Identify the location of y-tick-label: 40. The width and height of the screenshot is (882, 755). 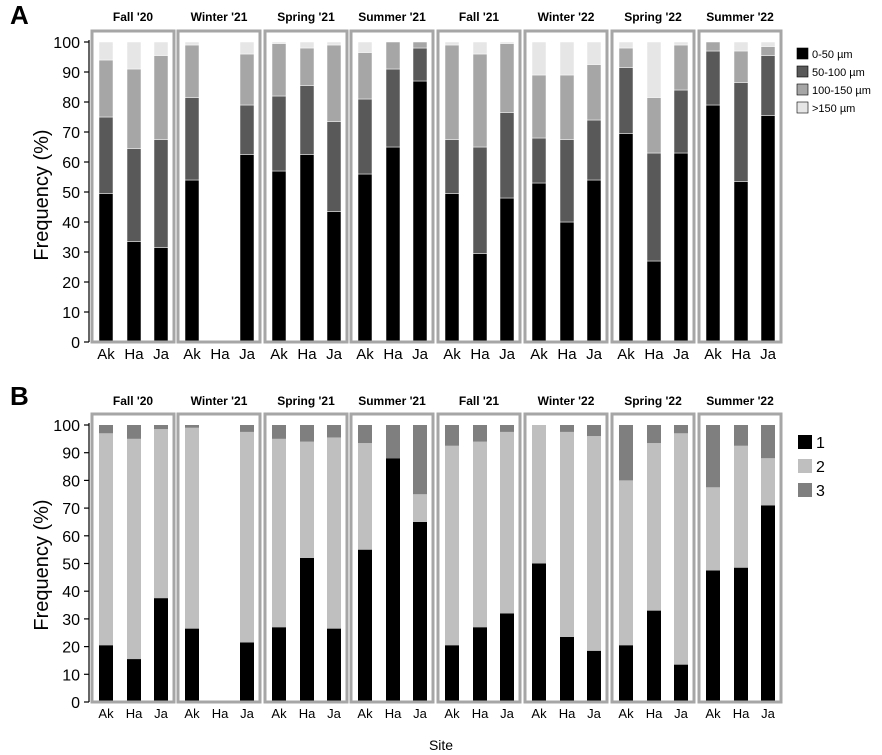
(71, 592).